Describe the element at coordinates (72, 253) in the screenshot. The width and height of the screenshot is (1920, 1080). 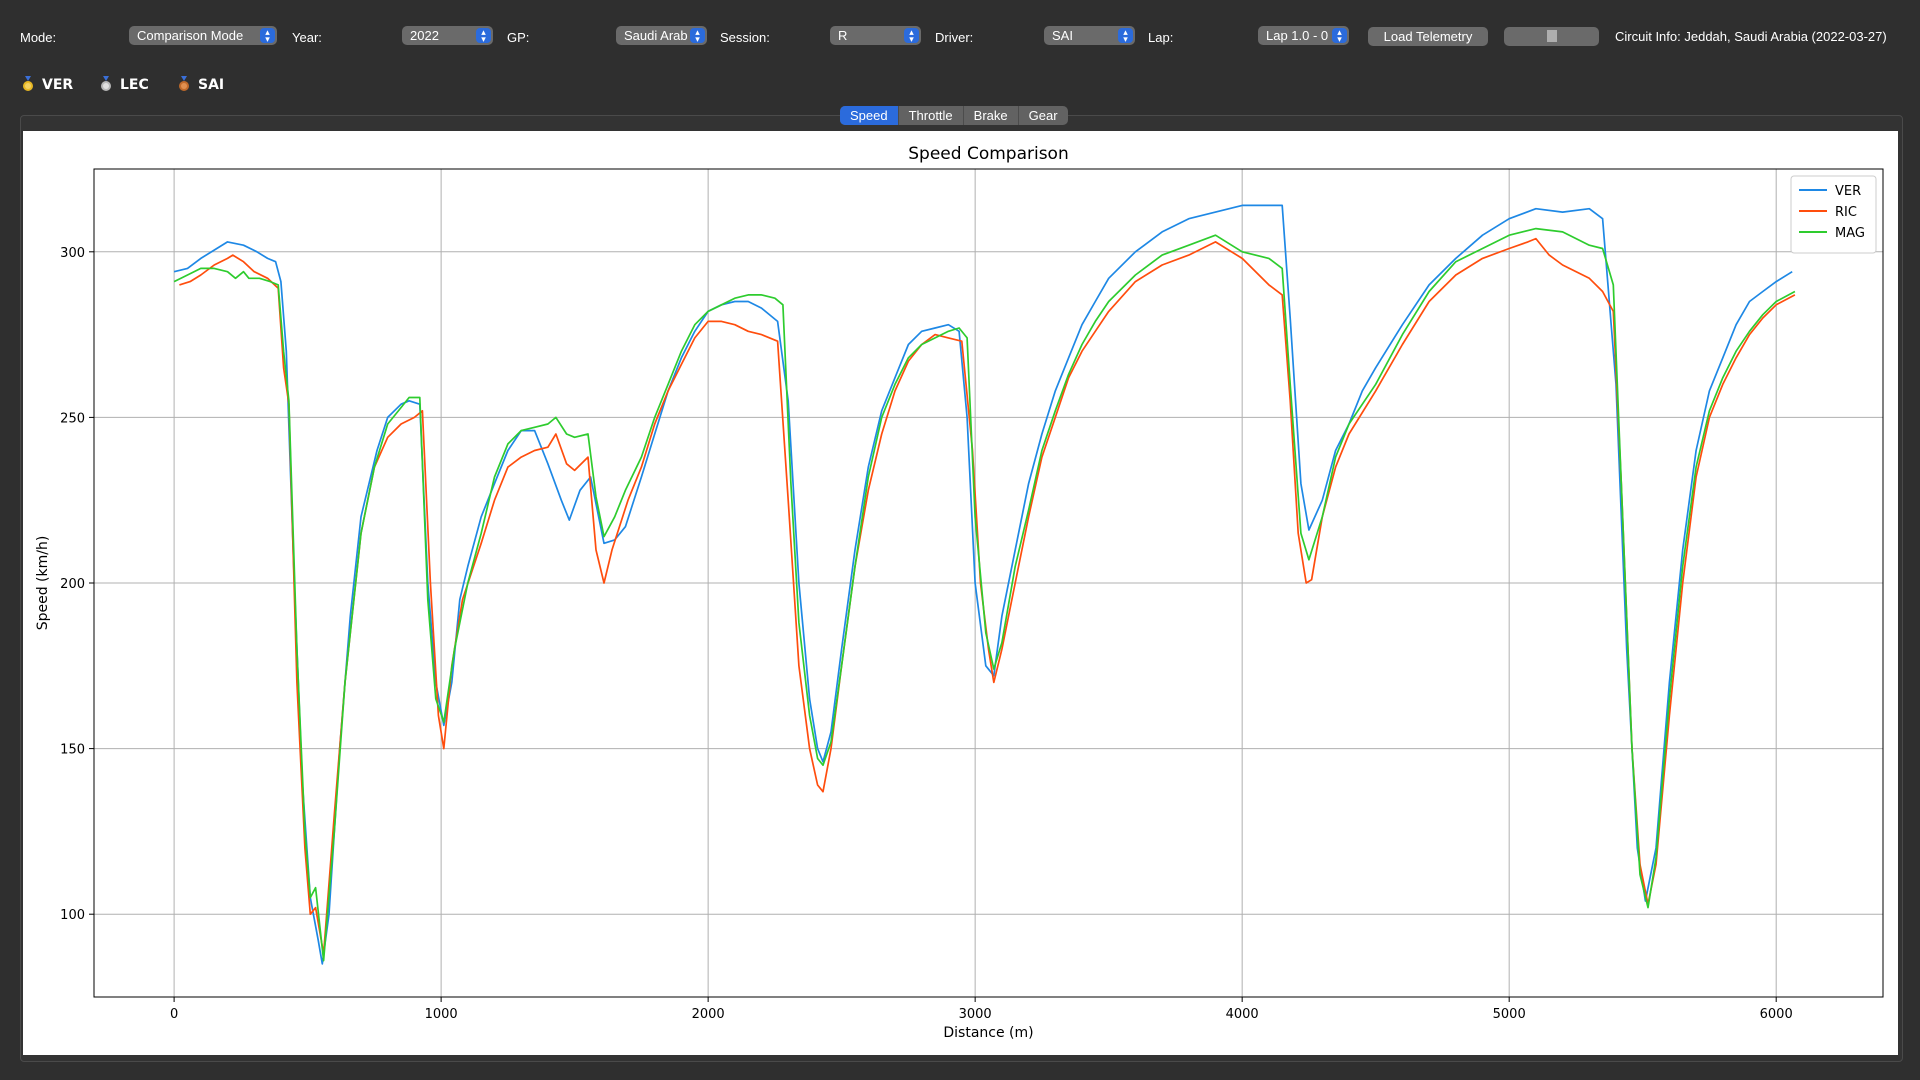
I see `y-tick-label: 300` at that location.